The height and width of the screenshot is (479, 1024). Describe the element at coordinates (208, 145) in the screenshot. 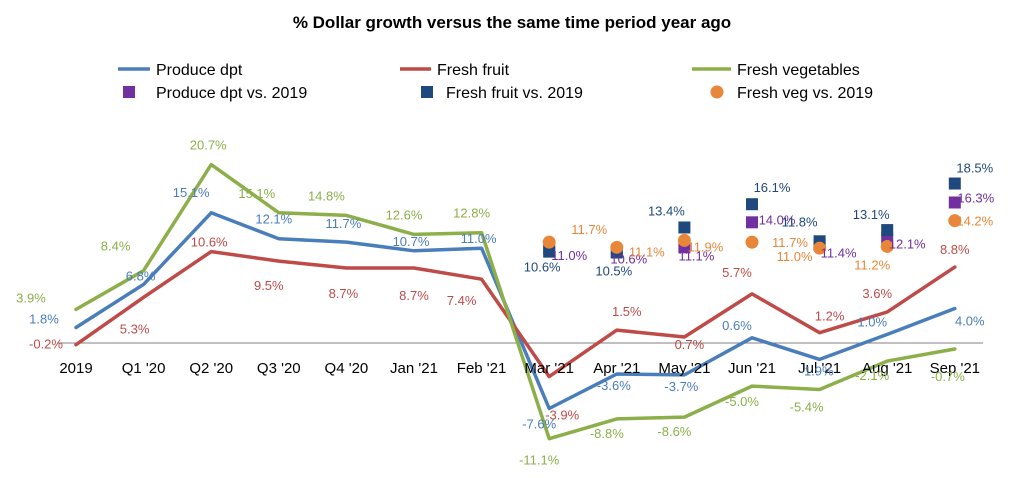

I see `data-label-fresh-vegetables-q2-20: 20.7%` at that location.